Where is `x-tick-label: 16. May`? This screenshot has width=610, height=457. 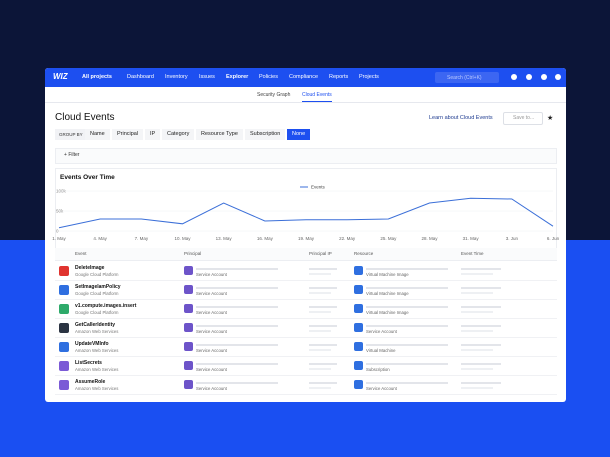
x-tick-label: 16. May is located at coordinates (265, 238).